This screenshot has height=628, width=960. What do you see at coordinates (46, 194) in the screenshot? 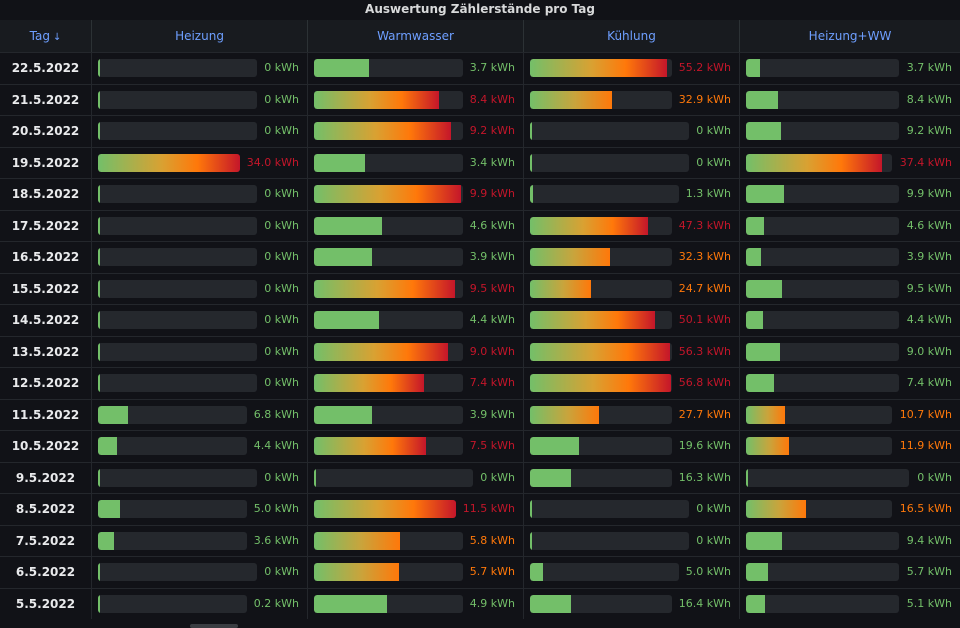
I see `date-cell: 18.5.2022` at bounding box center [46, 194].